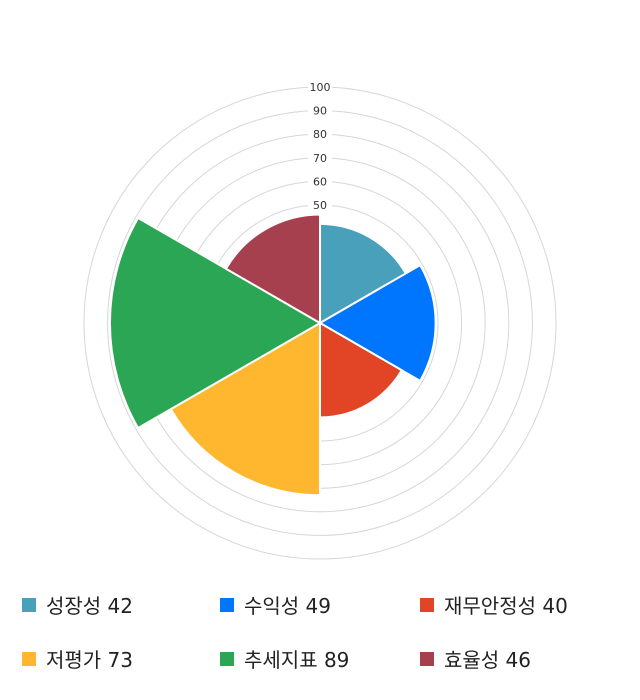  I want to click on legend-label: 효율성 46, so click(488, 660).